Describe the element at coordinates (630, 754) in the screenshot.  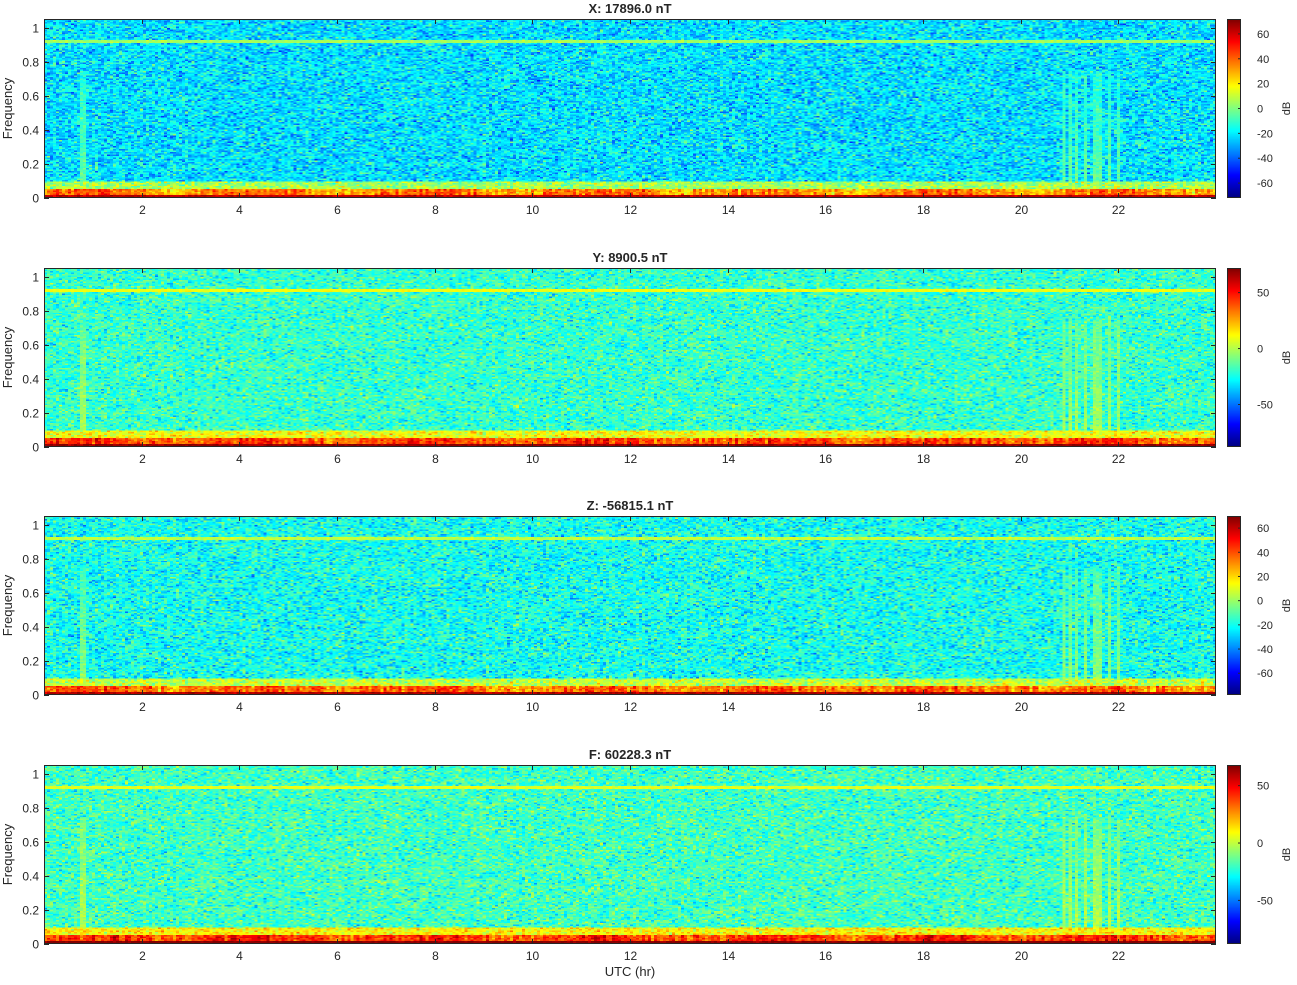
I see `panel-title: F: 60228.3 nT` at that location.